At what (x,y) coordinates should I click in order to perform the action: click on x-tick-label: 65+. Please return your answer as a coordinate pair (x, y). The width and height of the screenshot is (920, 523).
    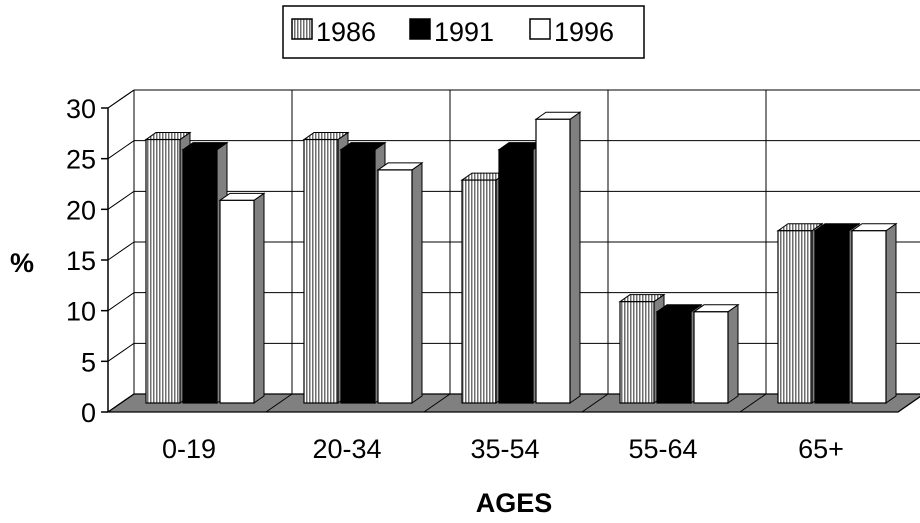
    Looking at the image, I should click on (821, 449).